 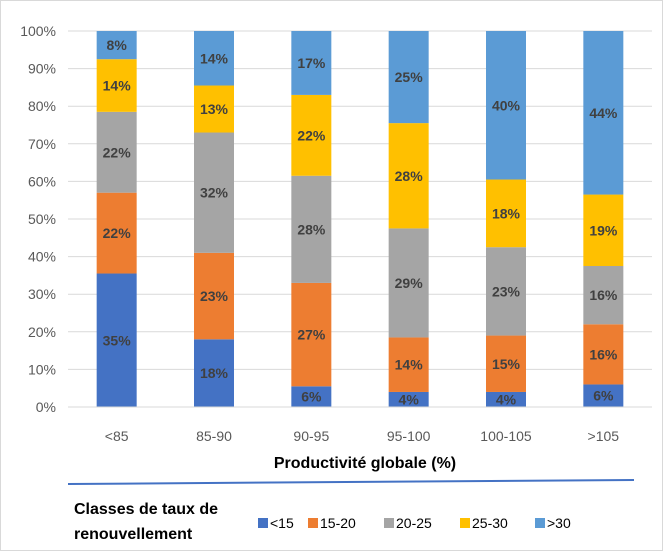 What do you see at coordinates (311, 436) in the screenshot?
I see `x-tick-label: 90-95` at bounding box center [311, 436].